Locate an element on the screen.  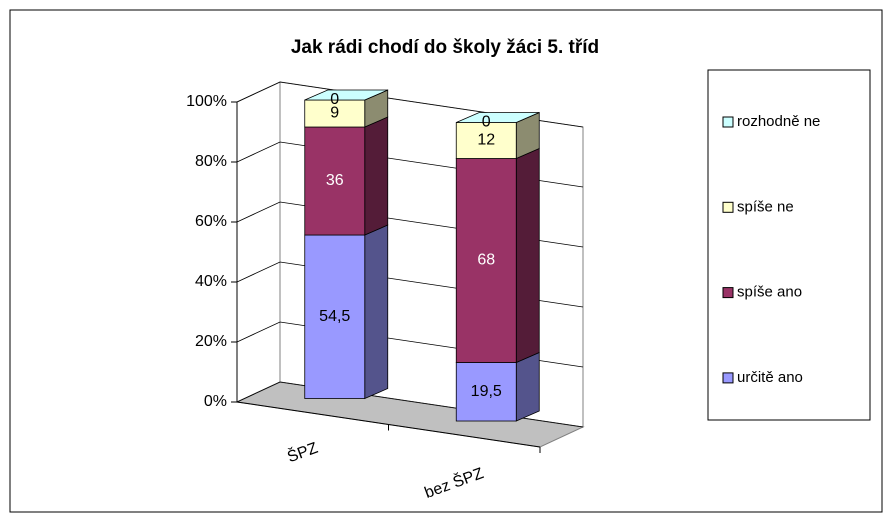
data-label: 9 is located at coordinates (334, 113).